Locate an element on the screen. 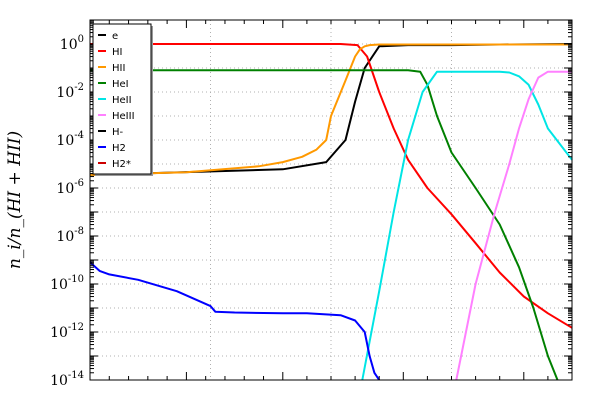 The height and width of the screenshot is (400, 600). legend-label-HeII: HeII is located at coordinates (122, 100).